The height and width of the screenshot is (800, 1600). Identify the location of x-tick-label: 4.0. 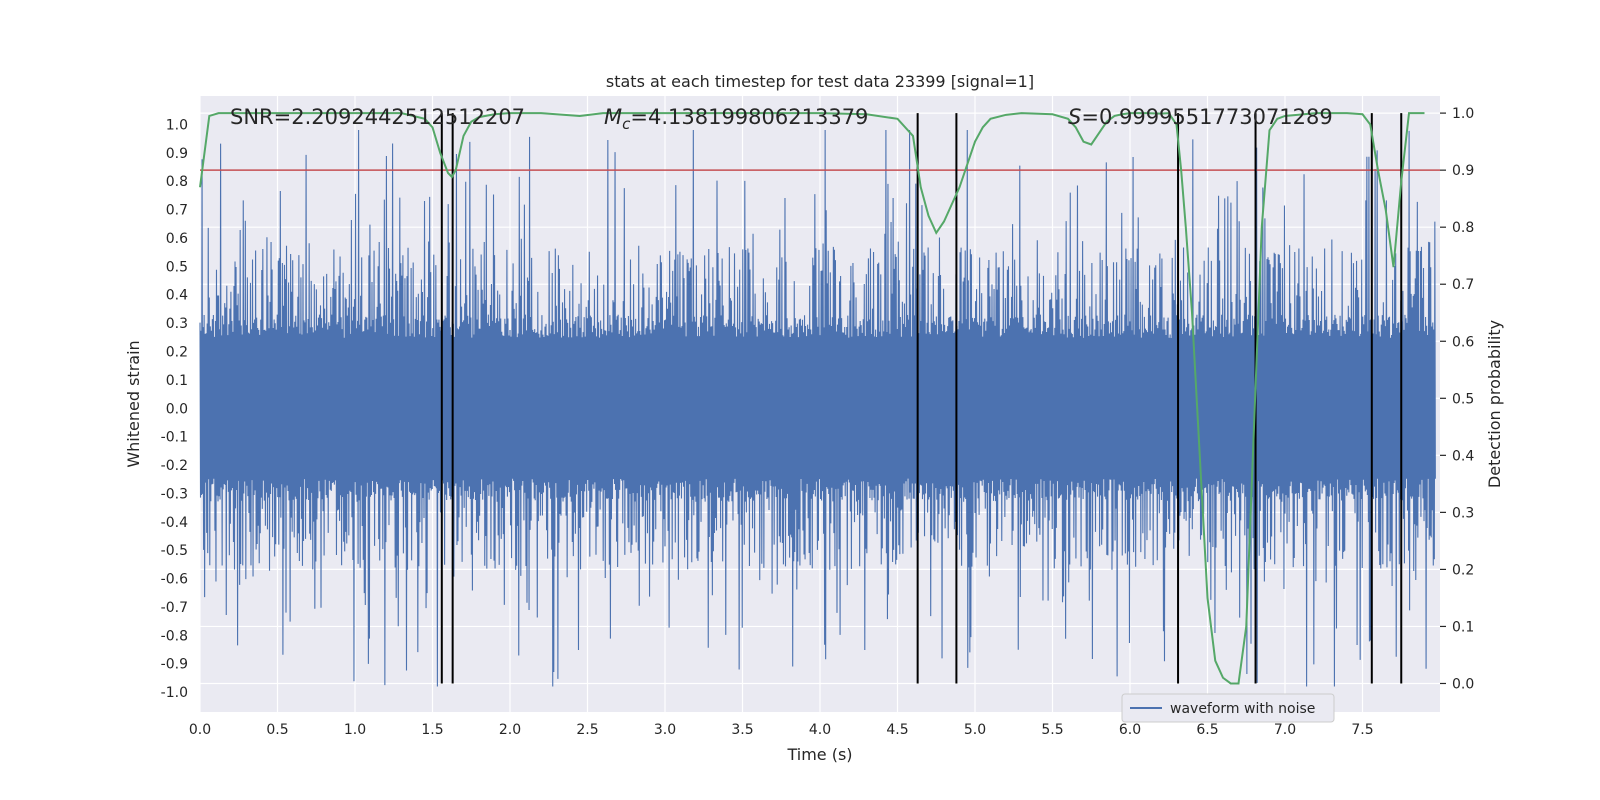
(820, 730).